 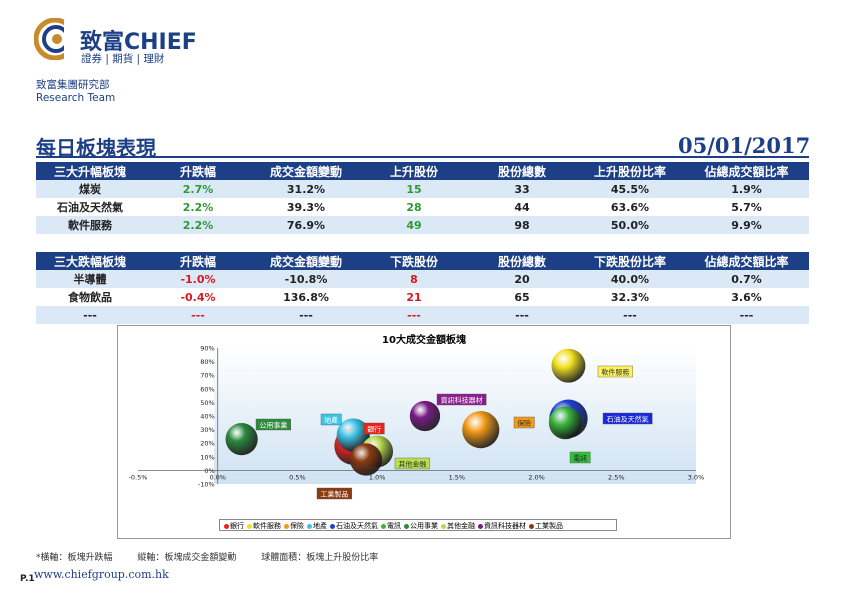 I want to click on bubble-label: 電訊, so click(x=580, y=458).